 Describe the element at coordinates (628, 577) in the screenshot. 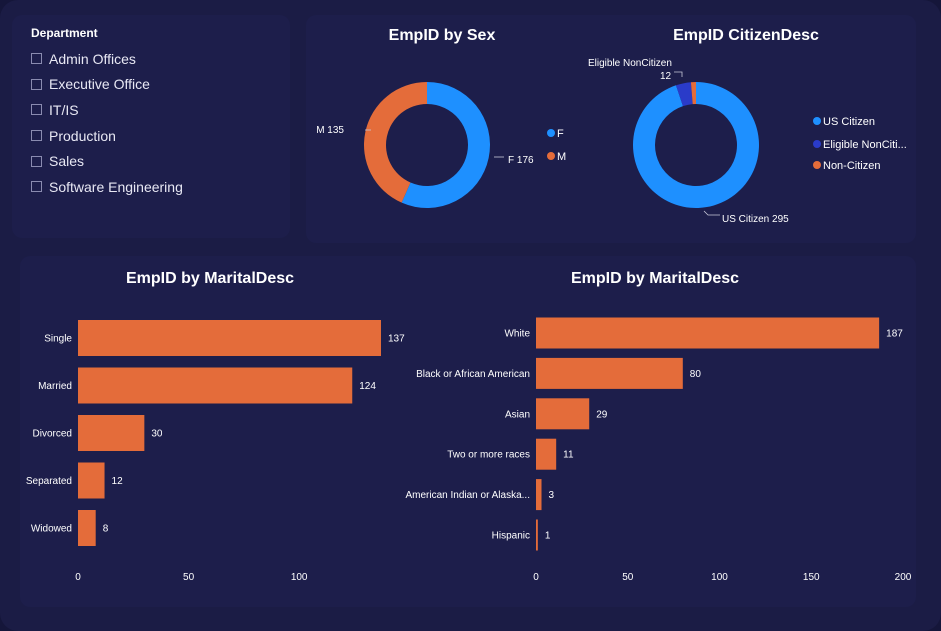

I see `race-x-tick: 50` at that location.